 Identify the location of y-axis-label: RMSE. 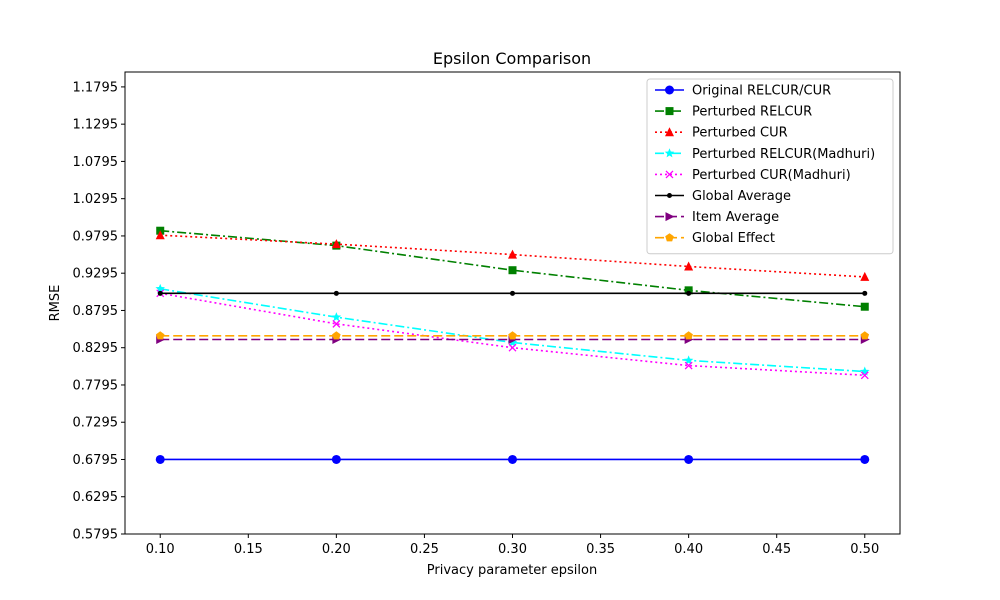
(55, 303).